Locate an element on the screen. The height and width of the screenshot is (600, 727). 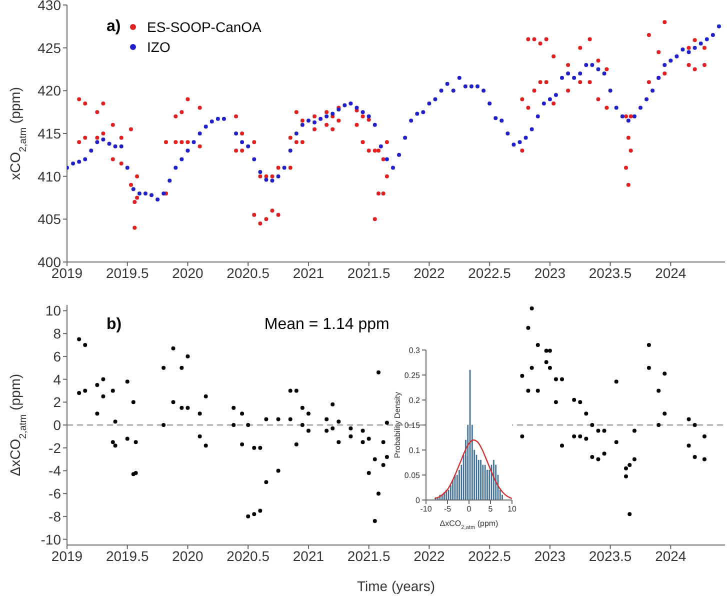
y-tick-label: 410 is located at coordinates (50, 176).